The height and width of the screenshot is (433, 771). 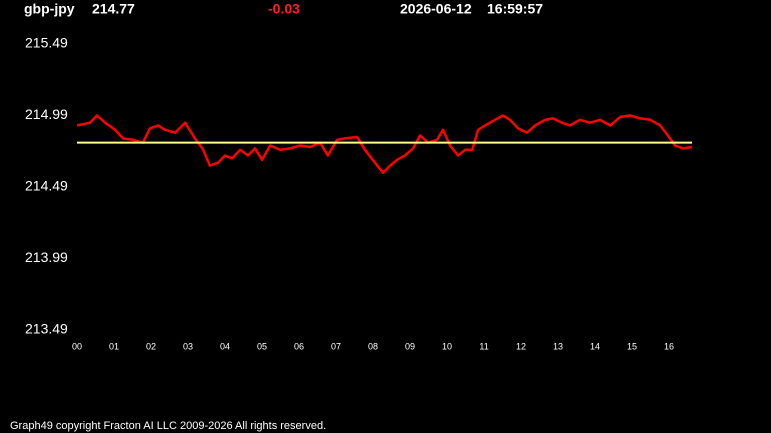 I want to click on change: -0.03, so click(x=284, y=9).